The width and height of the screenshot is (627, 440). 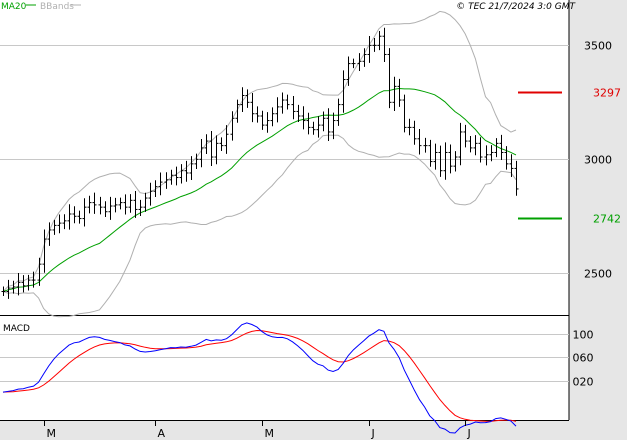 I want to click on legend: MA20 BBands, so click(x=41, y=7).